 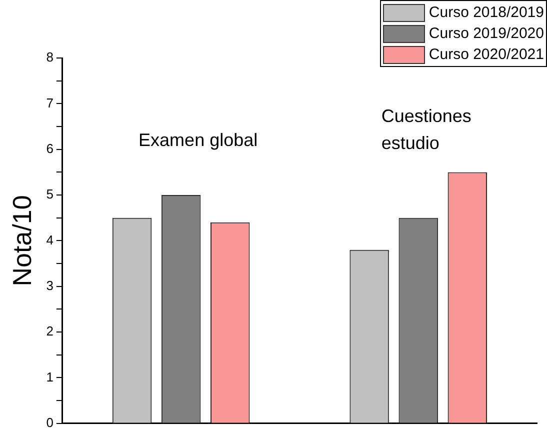 What do you see at coordinates (50, 331) in the screenshot?
I see `y-tick-label: 2` at bounding box center [50, 331].